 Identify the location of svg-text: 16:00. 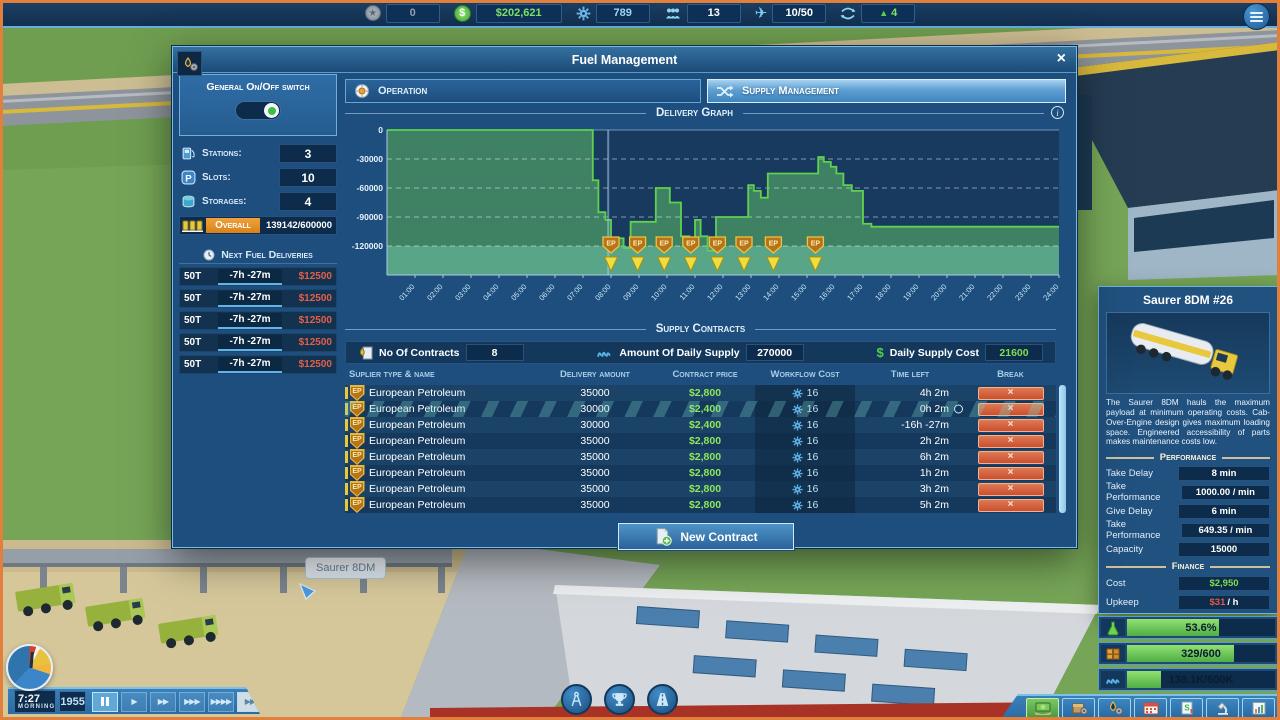
(826, 292).